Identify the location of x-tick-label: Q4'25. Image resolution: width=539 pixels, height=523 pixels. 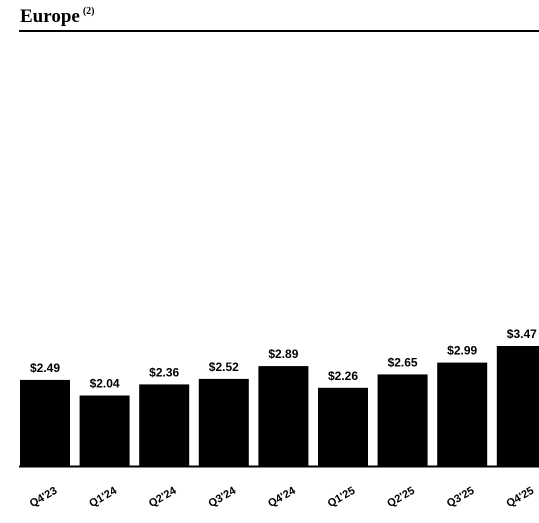
(521, 497).